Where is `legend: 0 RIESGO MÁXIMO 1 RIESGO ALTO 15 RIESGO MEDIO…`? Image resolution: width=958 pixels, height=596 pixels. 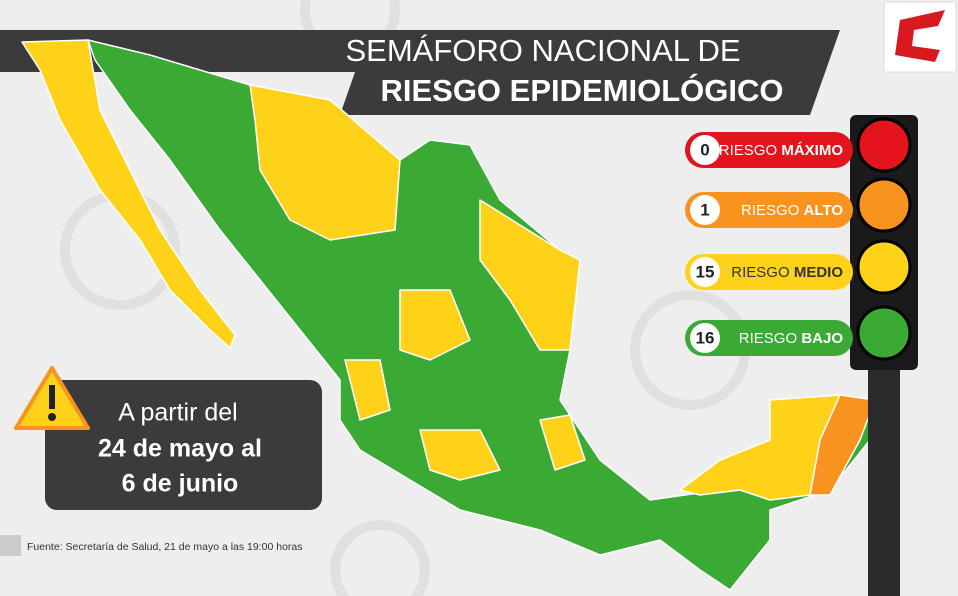 legend: 0 RIESGO MÁXIMO 1 RIESGO ALTO 15 RIESGO MEDIO… is located at coordinates (769, 244).